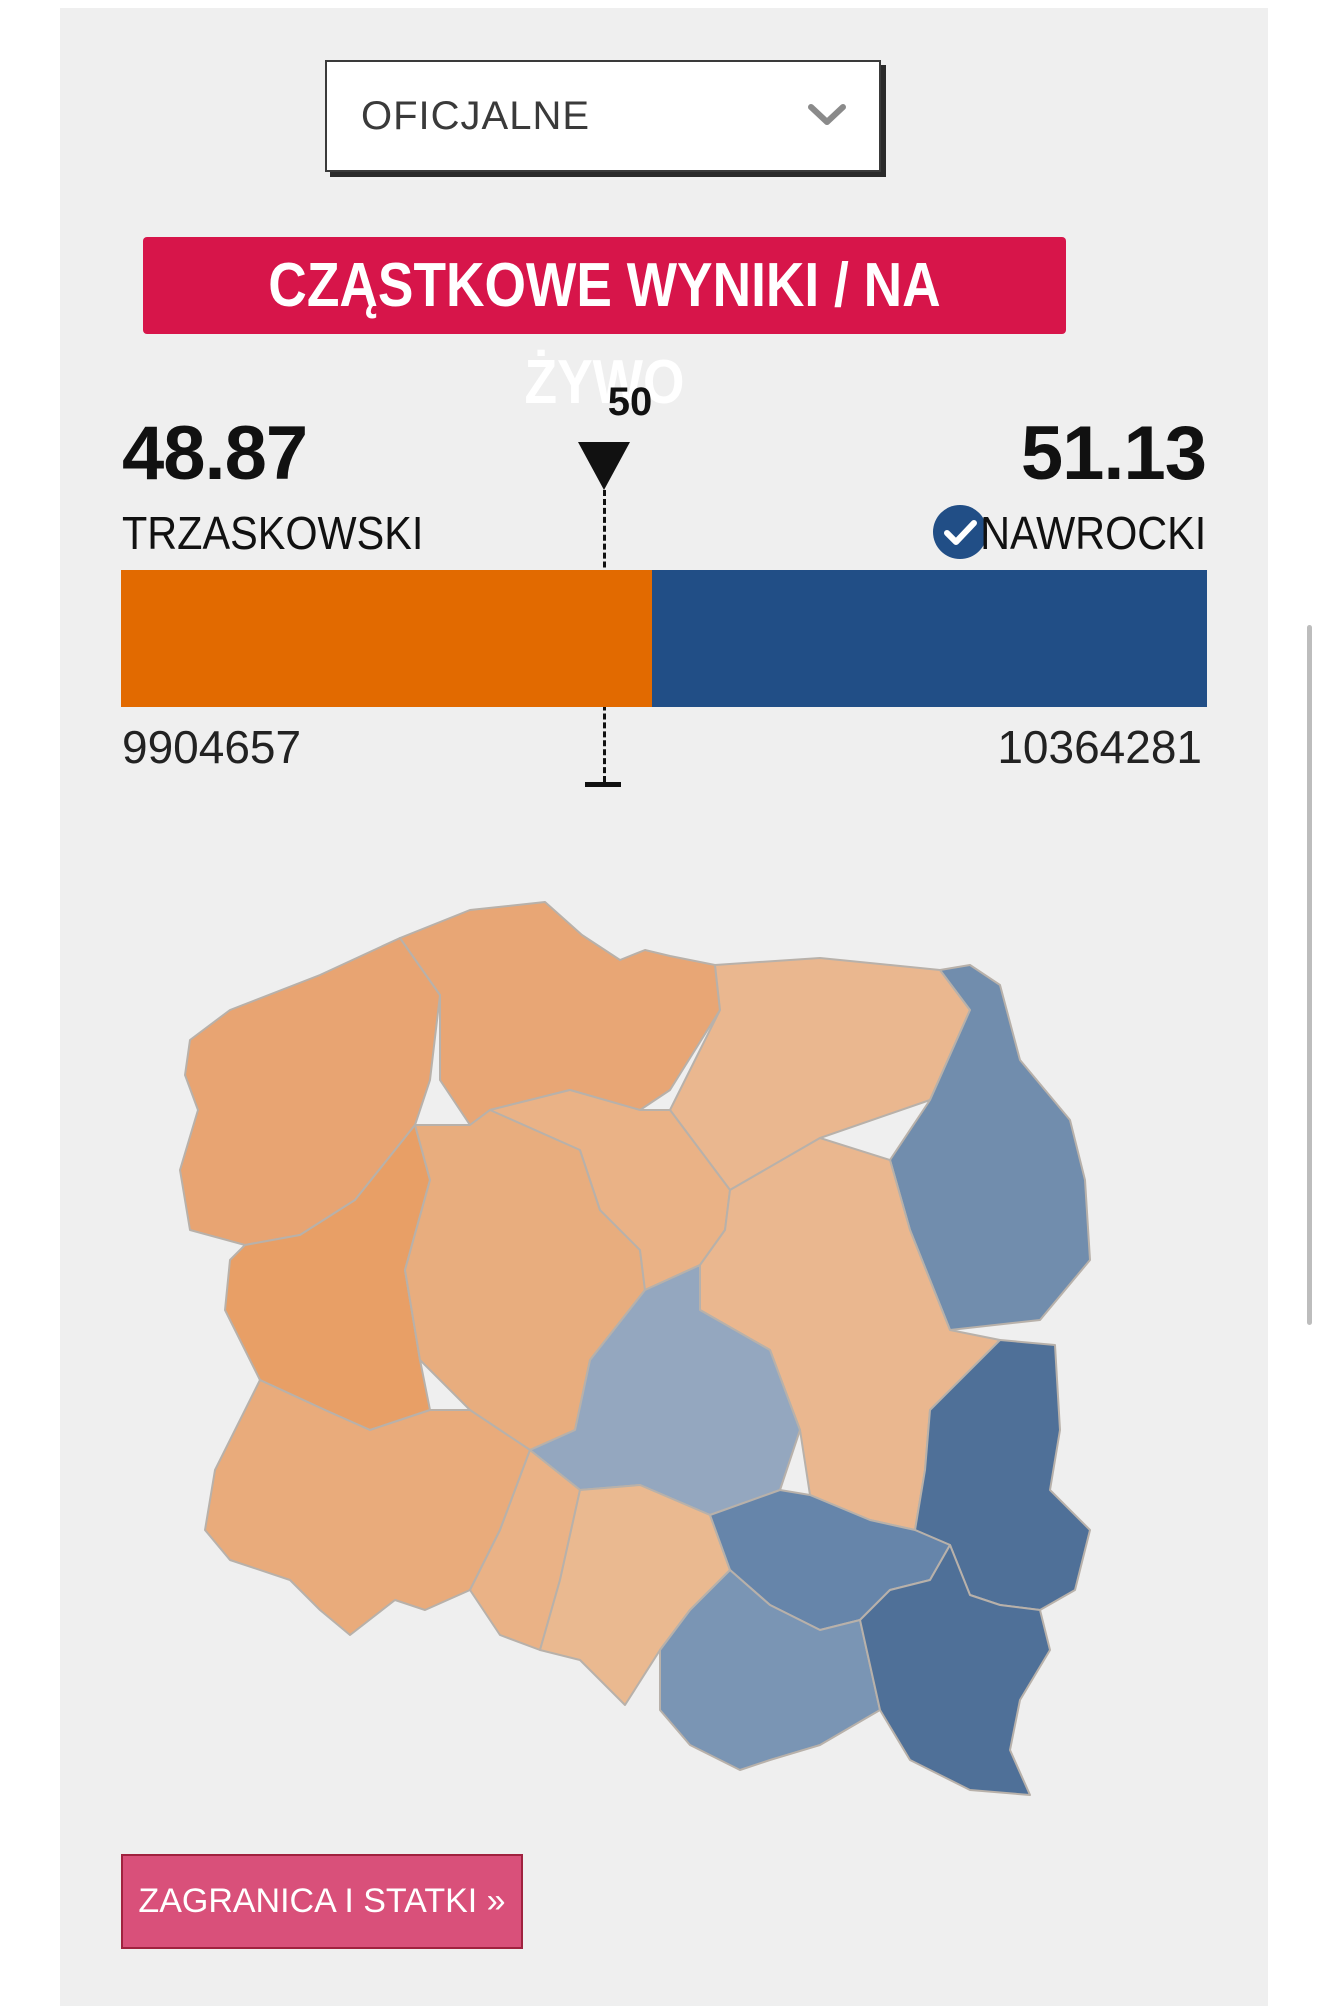 The width and height of the screenshot is (1320, 2006). What do you see at coordinates (770, 1670) in the screenshot?
I see `region-malopolskie` at bounding box center [770, 1670].